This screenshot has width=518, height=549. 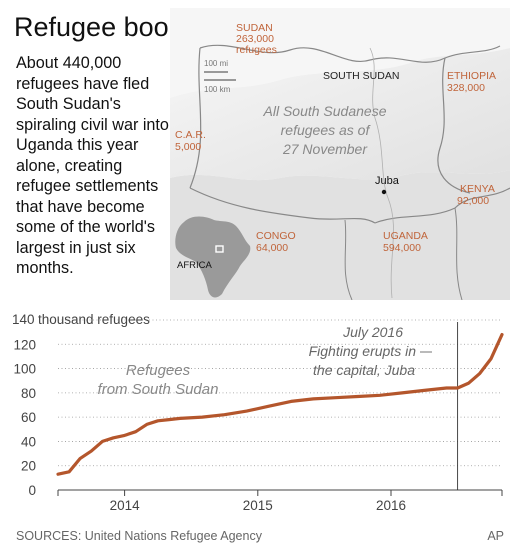 What do you see at coordinates (387, 181) in the screenshot?
I see `juba-label: Juba` at bounding box center [387, 181].